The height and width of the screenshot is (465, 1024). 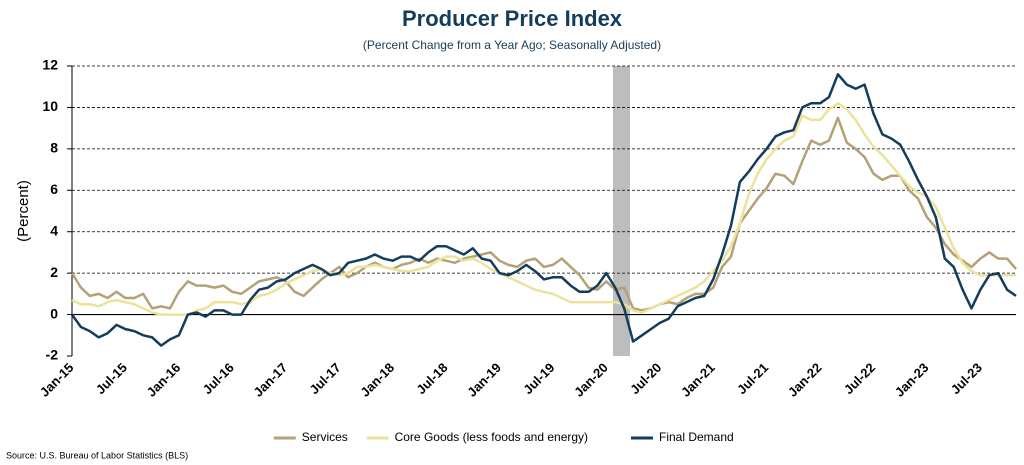 What do you see at coordinates (431, 378) in the screenshot?
I see `x-tick-label: Jul-18` at bounding box center [431, 378].